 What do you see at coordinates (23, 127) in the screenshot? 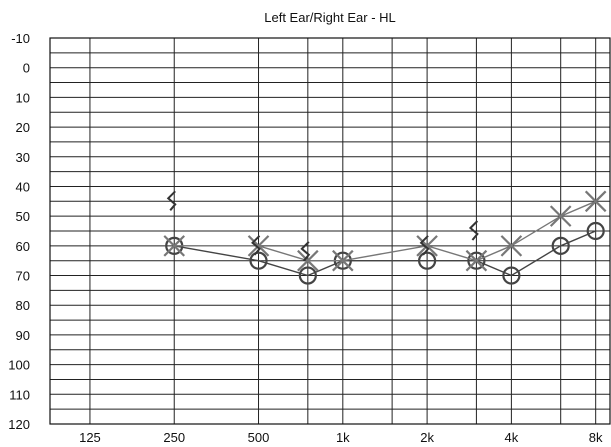
I see `y-tick-label: 20` at bounding box center [23, 127].